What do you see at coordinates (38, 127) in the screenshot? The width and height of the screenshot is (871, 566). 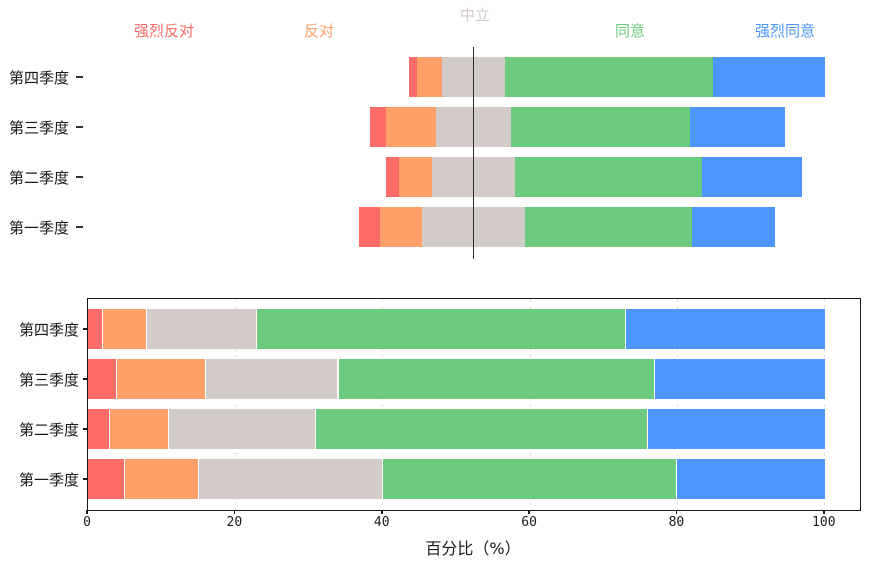 I see `likert-category-label: 第三季度` at bounding box center [38, 127].